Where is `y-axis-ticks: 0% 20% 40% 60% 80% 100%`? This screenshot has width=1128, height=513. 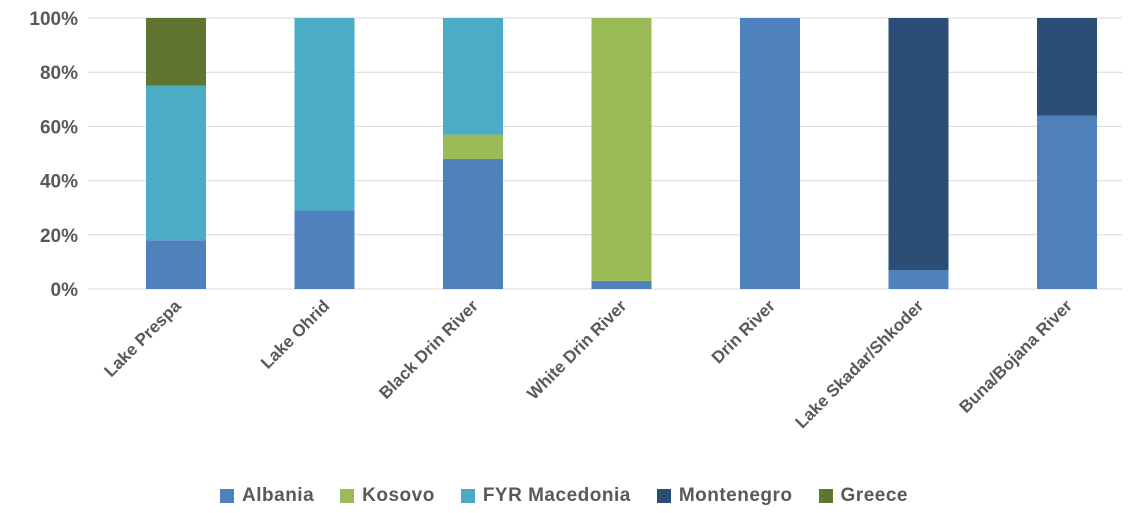
y-axis-ticks: 0% 20% 40% 60% 80% 100% is located at coordinates (53, 155).